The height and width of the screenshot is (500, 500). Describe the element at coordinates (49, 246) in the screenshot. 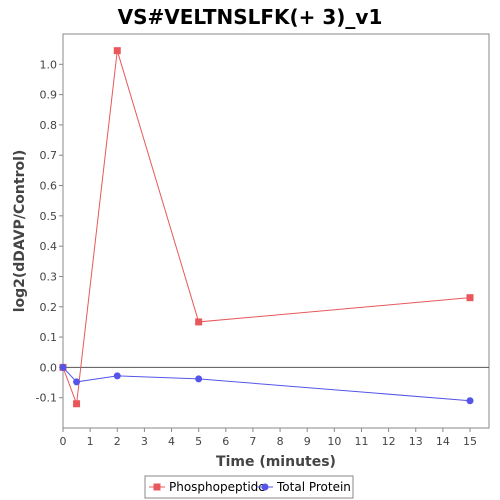

I see `y-tick-label: 0.4` at that location.